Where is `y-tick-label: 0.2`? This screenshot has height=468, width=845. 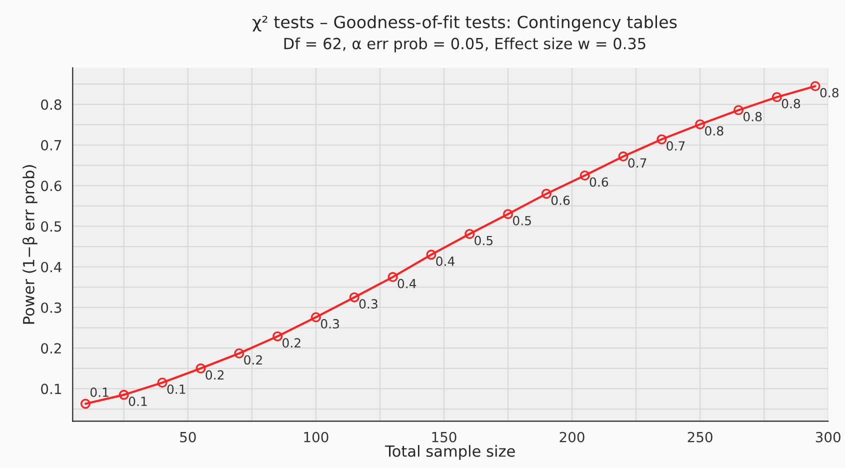 y-tick-label: 0.2 is located at coordinates (51, 348).